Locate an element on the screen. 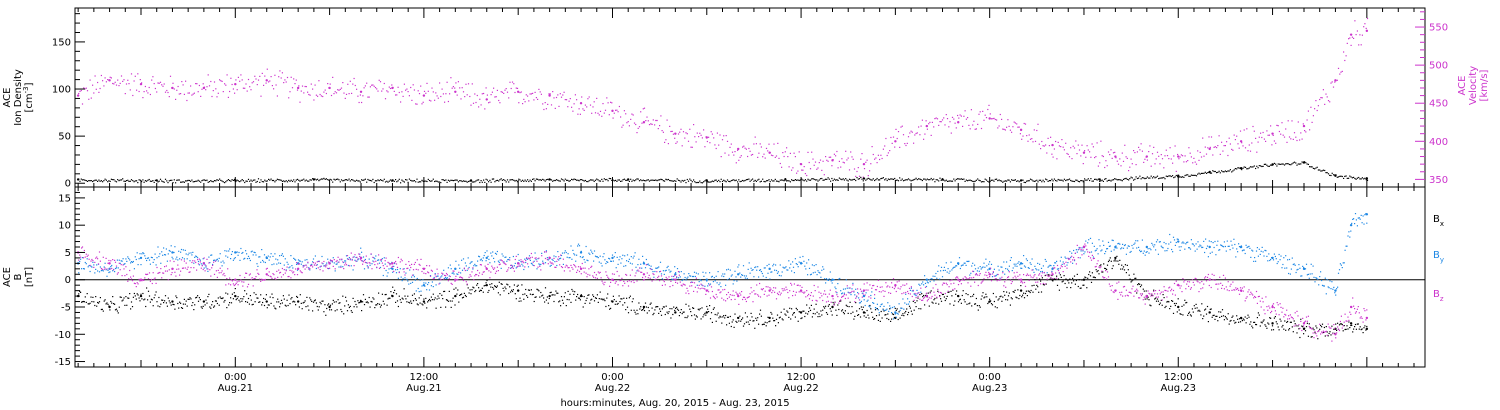 This screenshot has width=1500, height=410. top-point is located at coordinates (78, 95).